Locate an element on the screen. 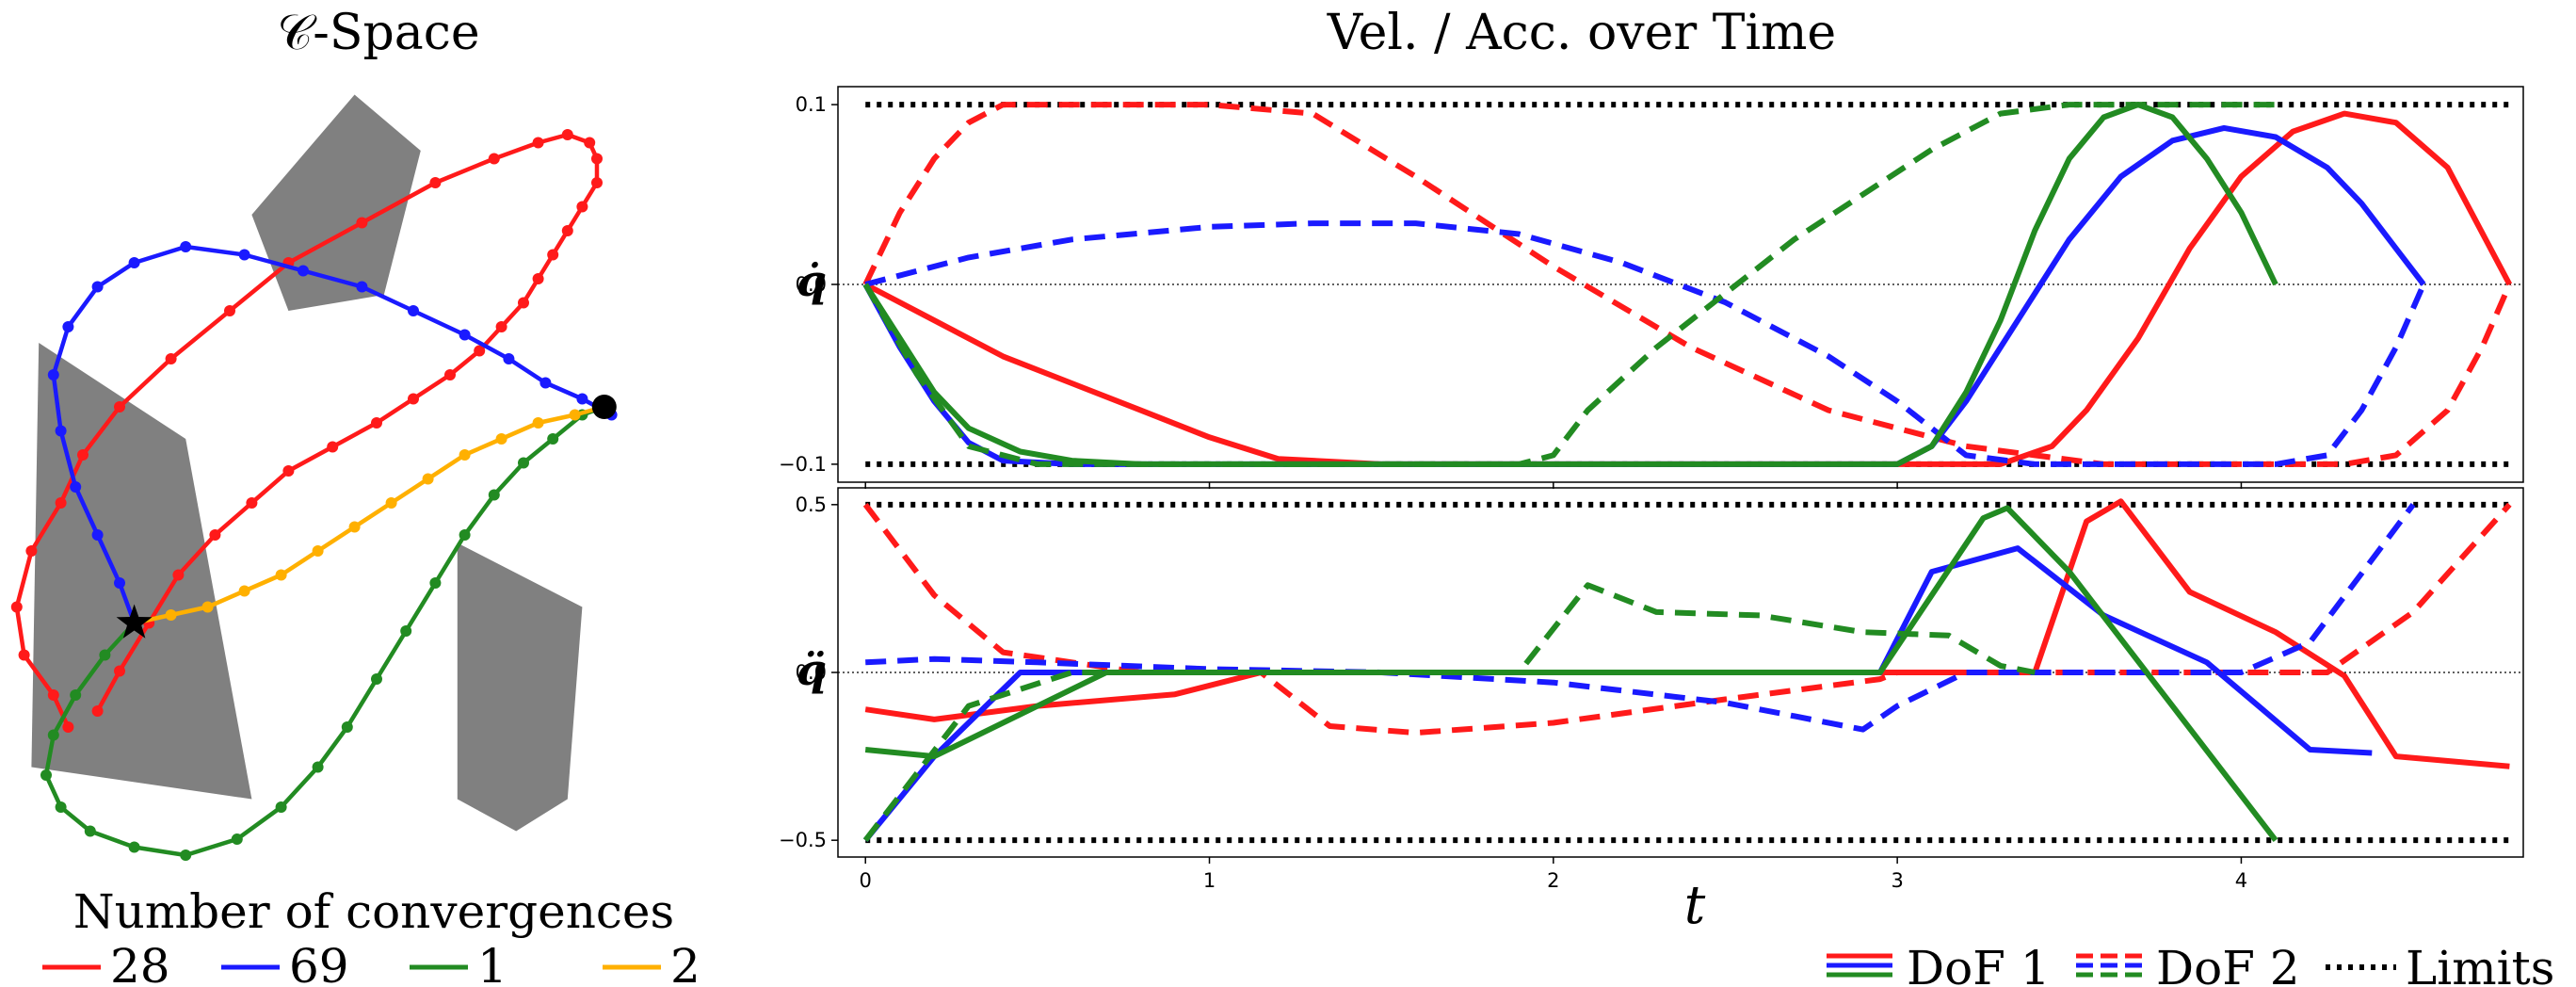  cspace-title: 𝒞-Space is located at coordinates (378, 33).